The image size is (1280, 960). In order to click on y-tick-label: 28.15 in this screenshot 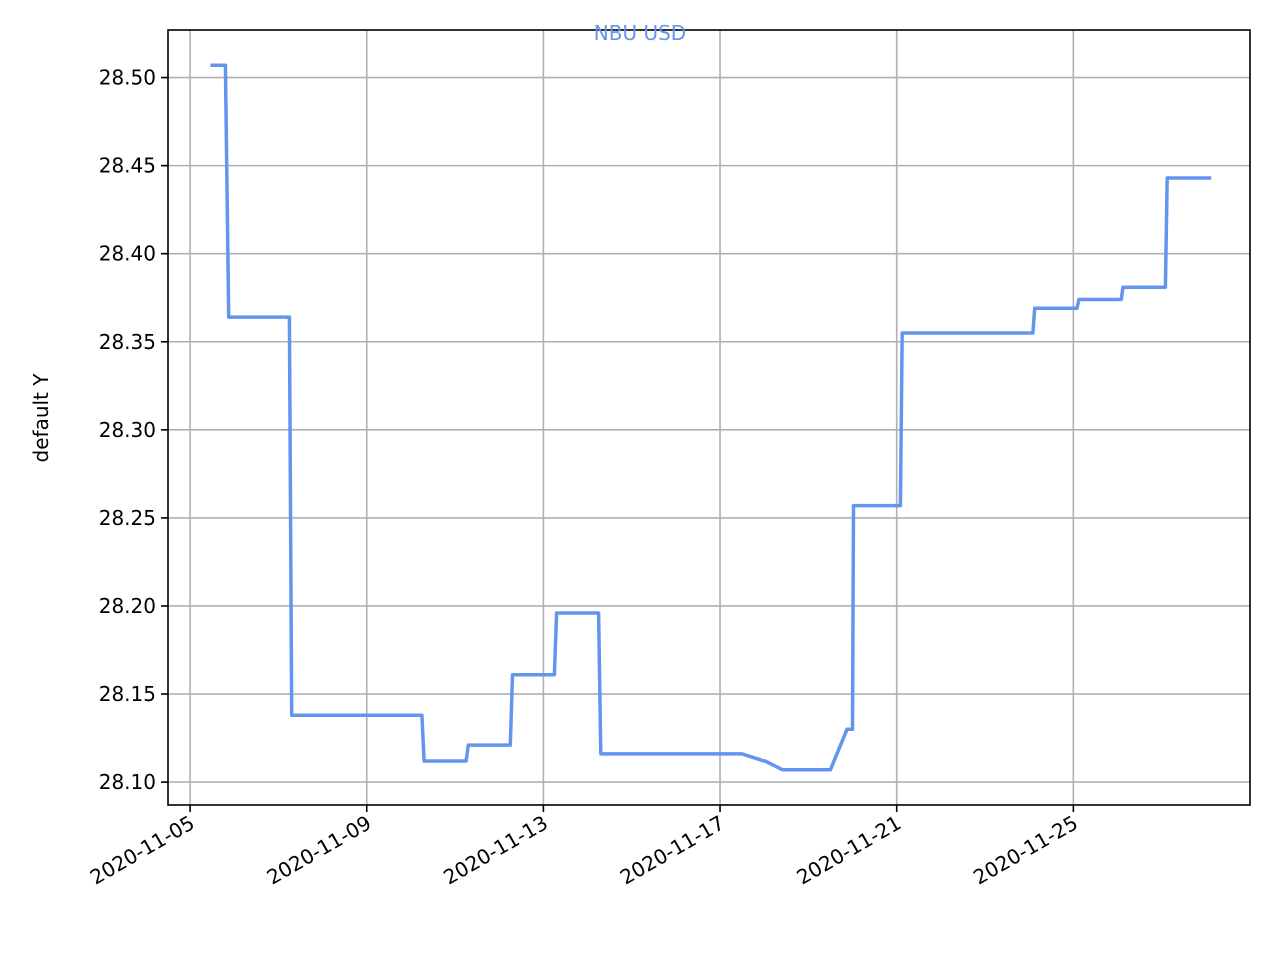, I will do `click(127, 694)`.